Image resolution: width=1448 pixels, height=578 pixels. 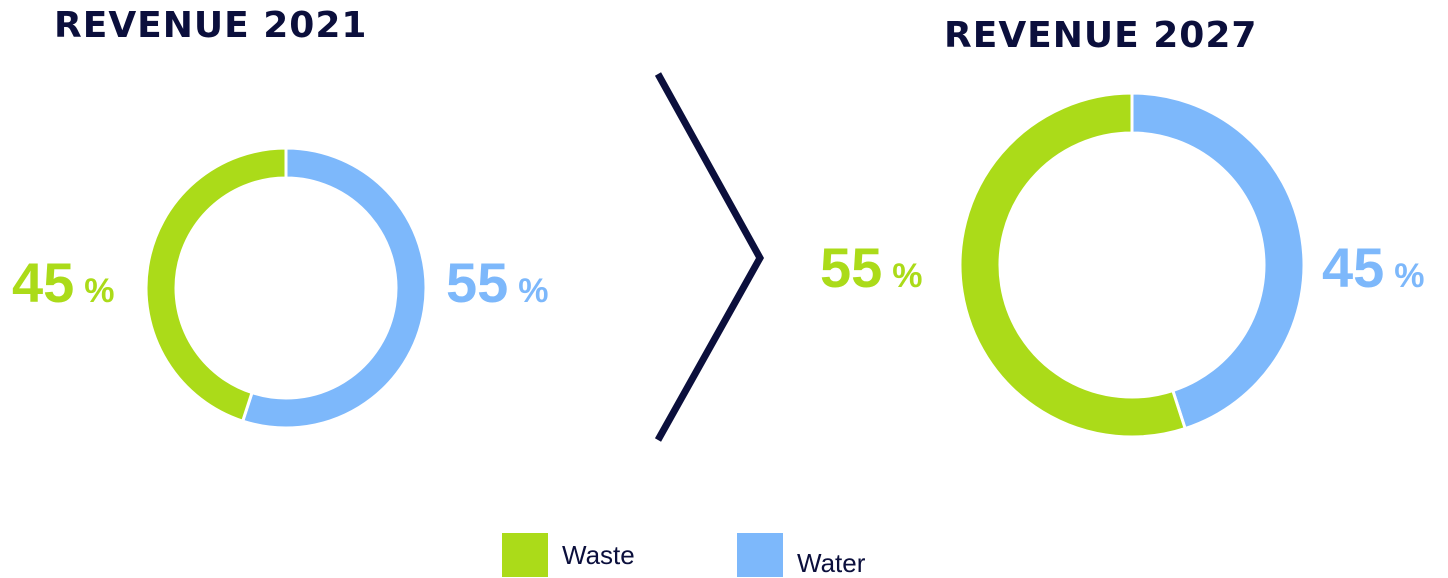 I want to click on legend-label-water: Water, so click(x=831, y=562).